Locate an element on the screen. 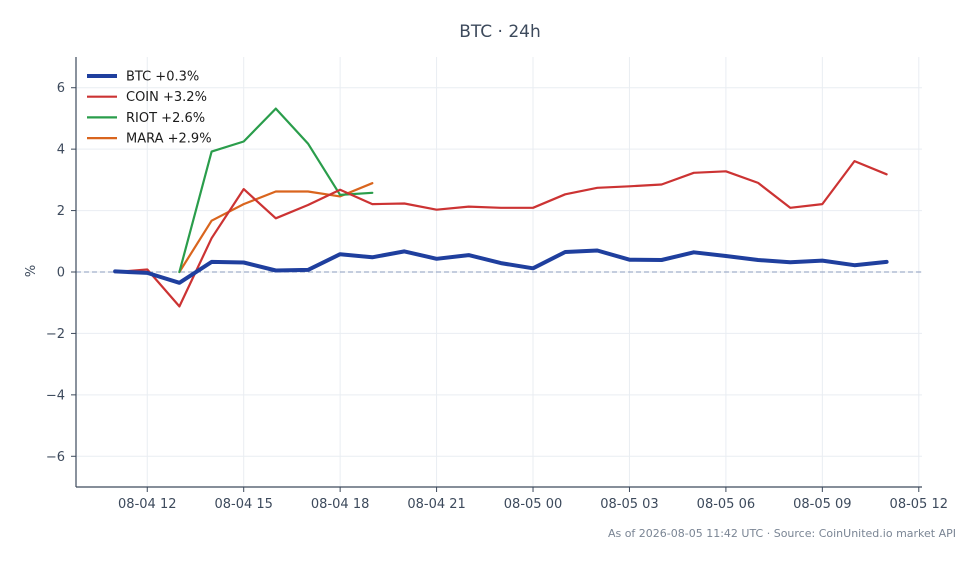  y-tick-label: −6 is located at coordinates (55, 457).